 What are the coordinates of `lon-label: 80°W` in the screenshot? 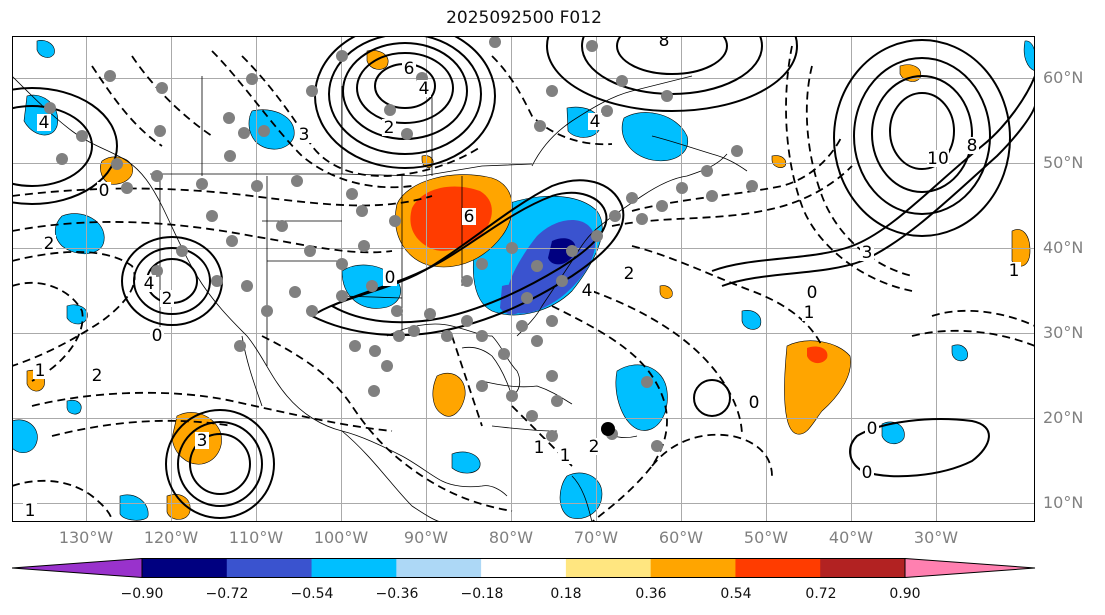 It's located at (511, 537).